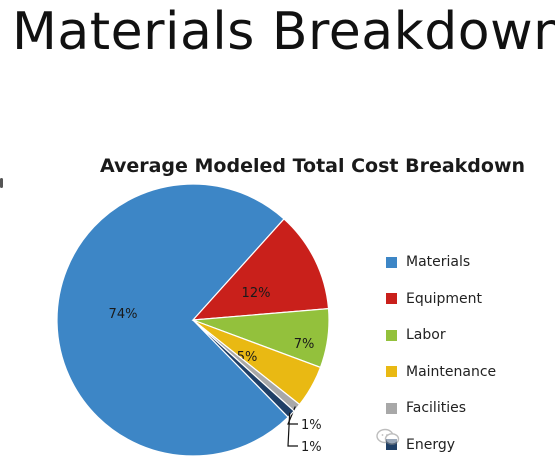 The height and width of the screenshot is (464, 555). Describe the element at coordinates (292, 429) in the screenshot. I see `leader-line-energy` at that location.